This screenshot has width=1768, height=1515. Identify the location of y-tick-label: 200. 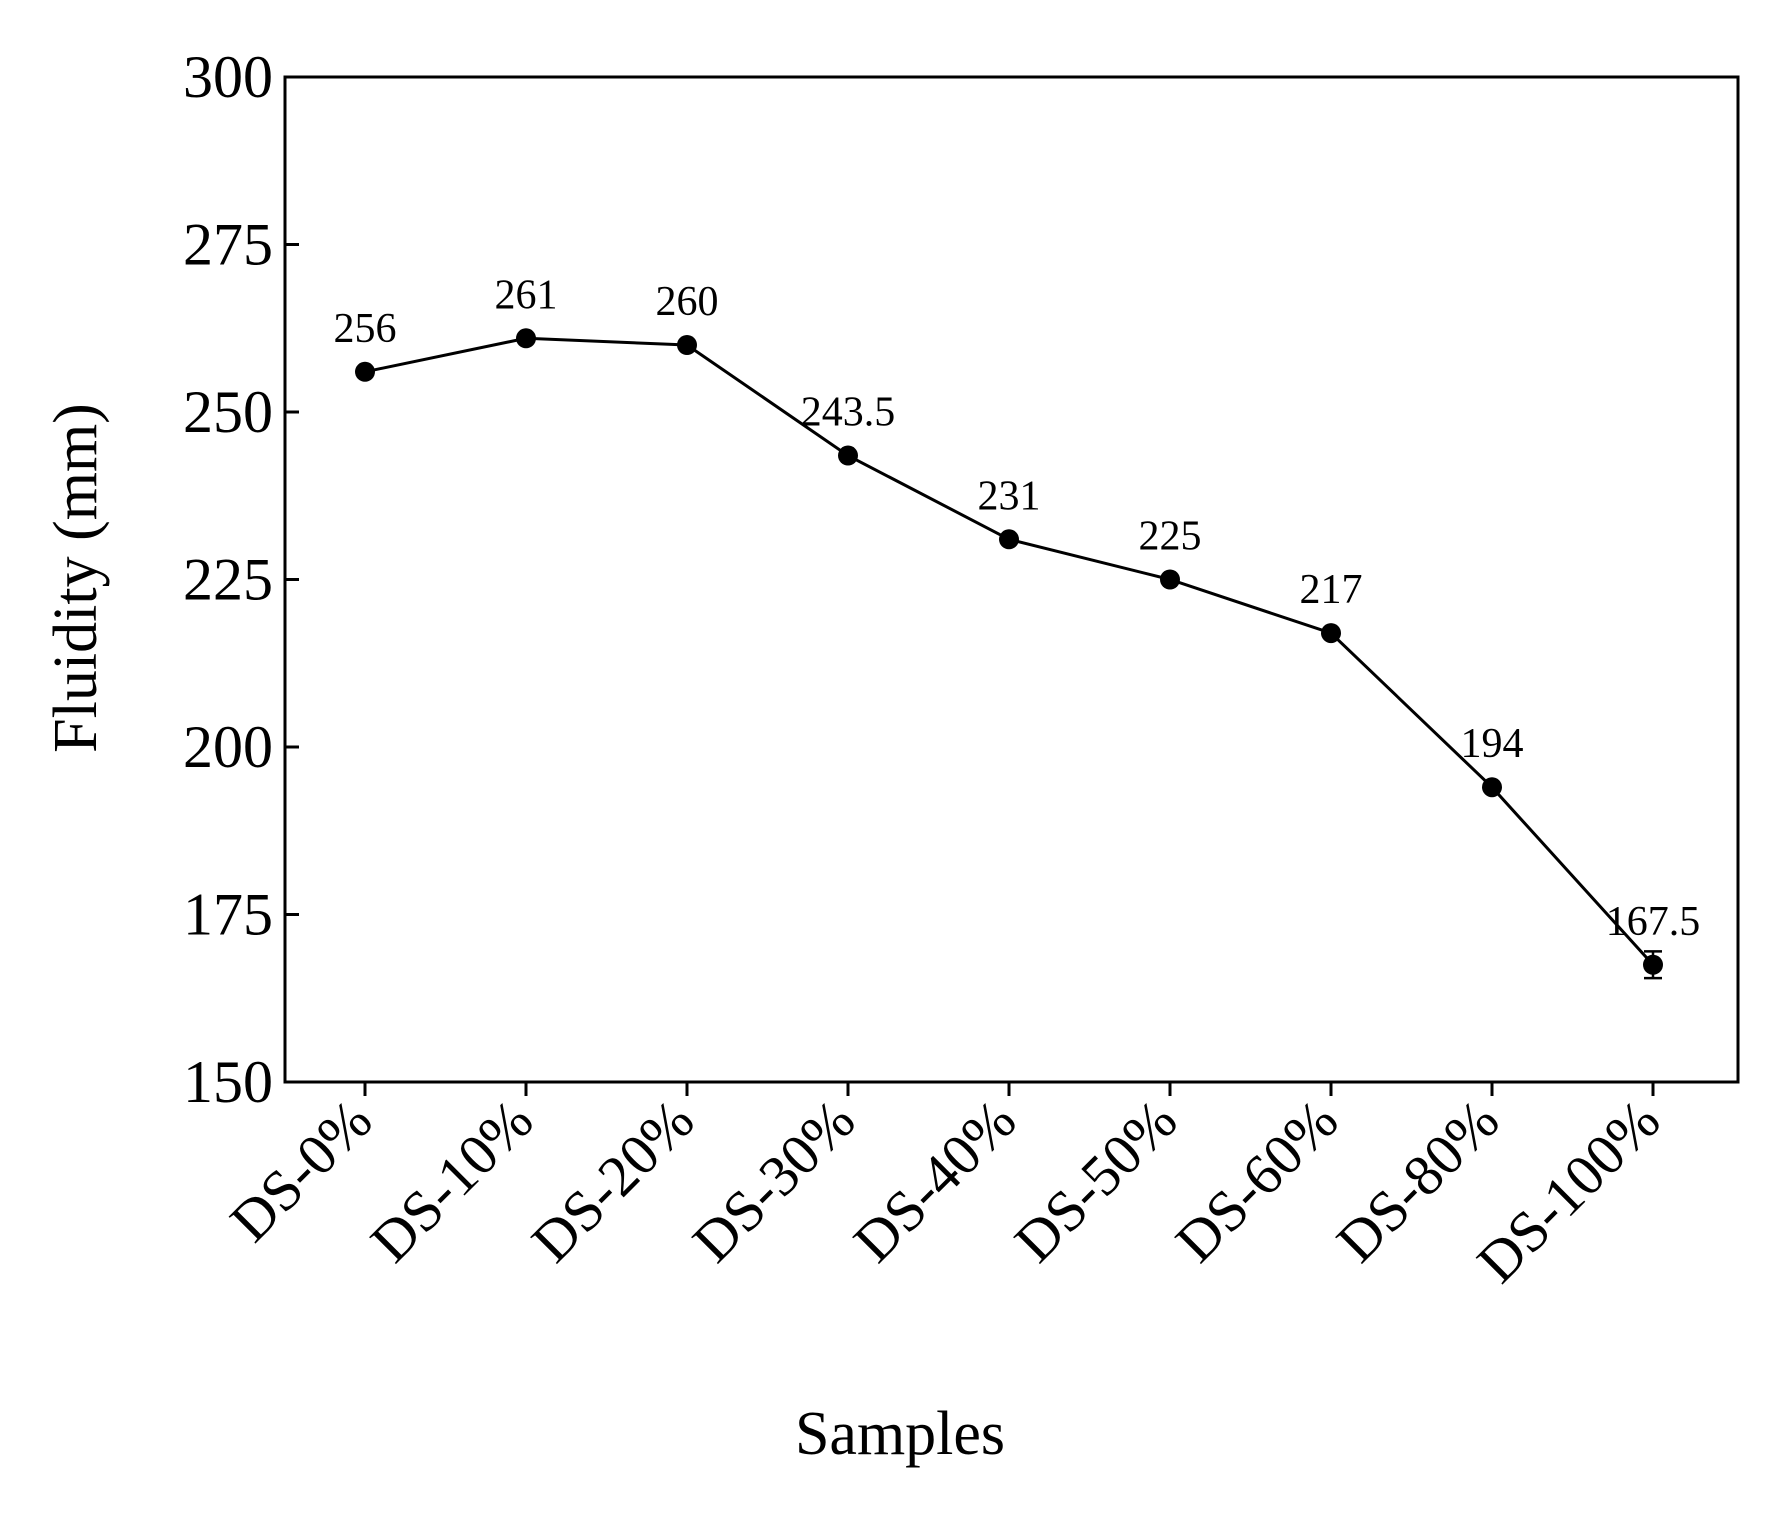
(228, 747).